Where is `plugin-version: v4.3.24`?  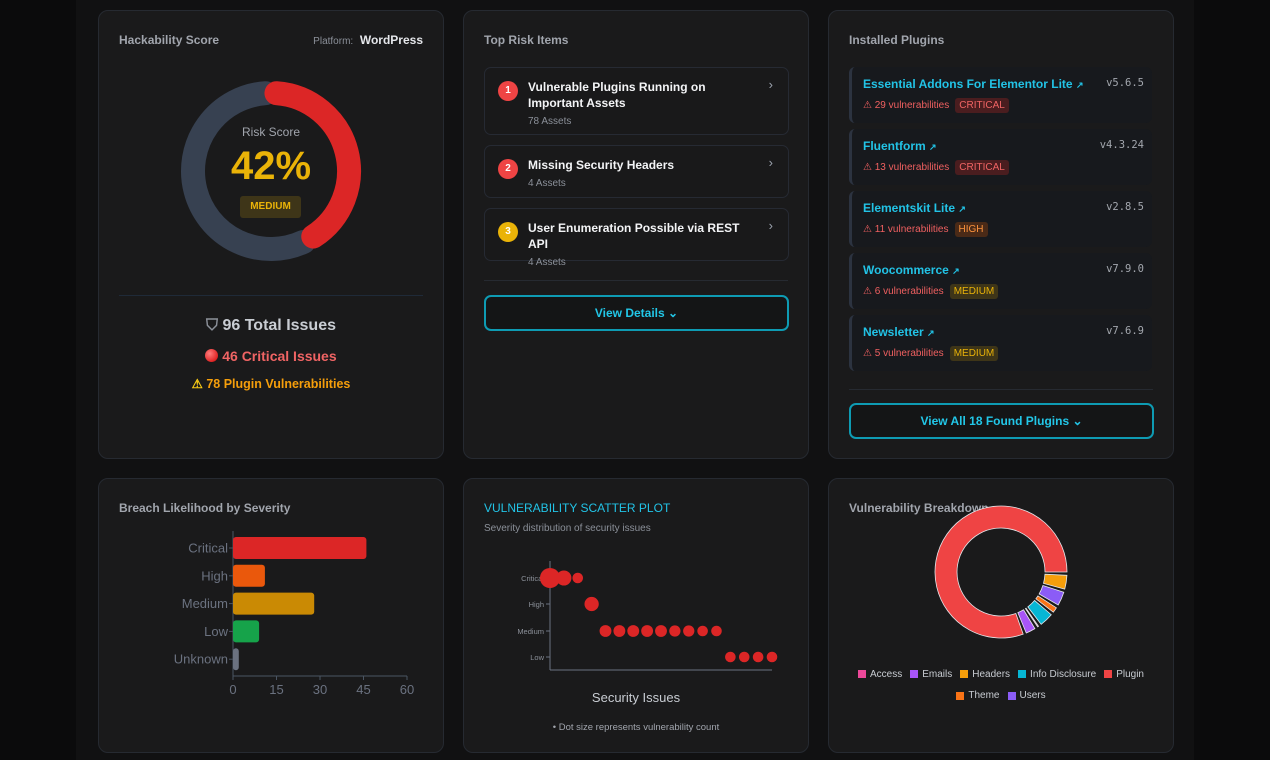 plugin-version: v4.3.24 is located at coordinates (1121, 145).